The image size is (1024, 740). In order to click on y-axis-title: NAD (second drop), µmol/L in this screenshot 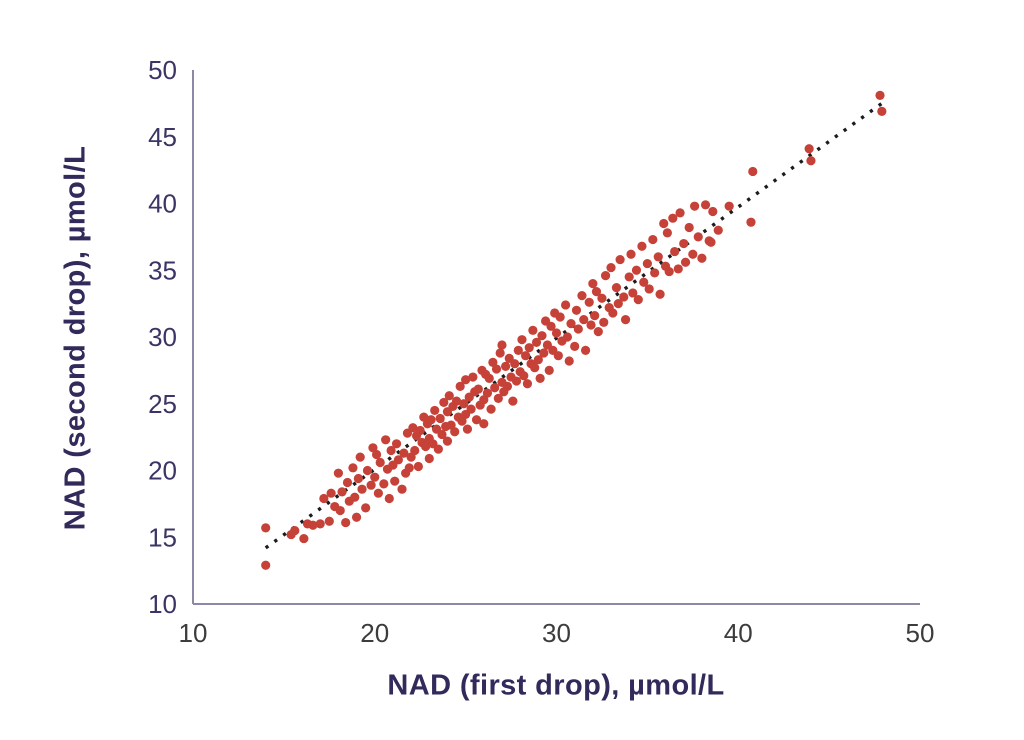, I will do `click(75, 338)`.